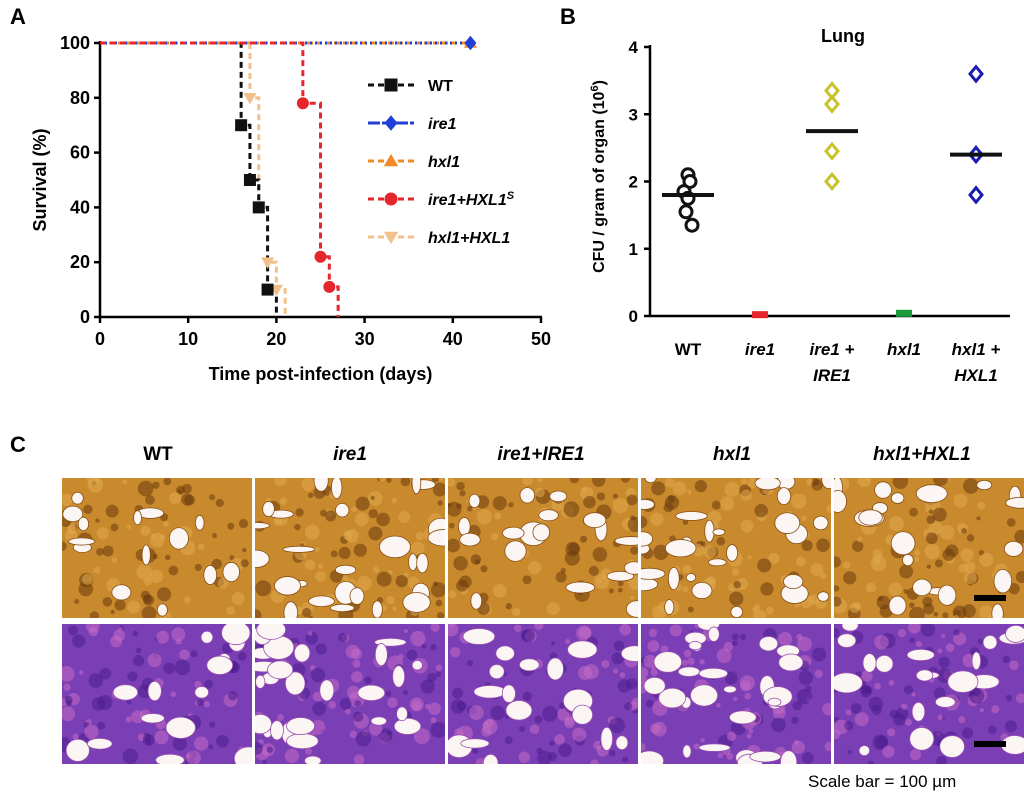 This screenshot has width=1024, height=800. What do you see at coordinates (189, 179) in the screenshot?
I see `series-line-WT` at bounding box center [189, 179].